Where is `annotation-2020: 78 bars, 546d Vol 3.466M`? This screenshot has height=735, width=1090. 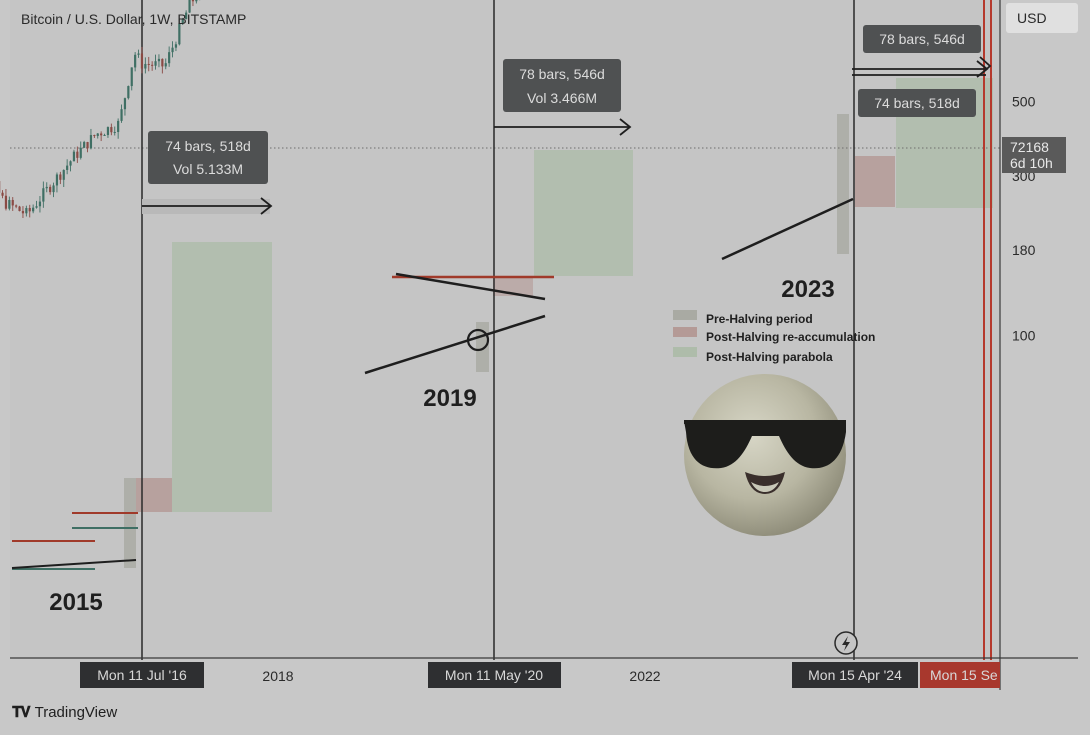 annotation-2020: 78 bars, 546d Vol 3.466M is located at coordinates (562, 85).